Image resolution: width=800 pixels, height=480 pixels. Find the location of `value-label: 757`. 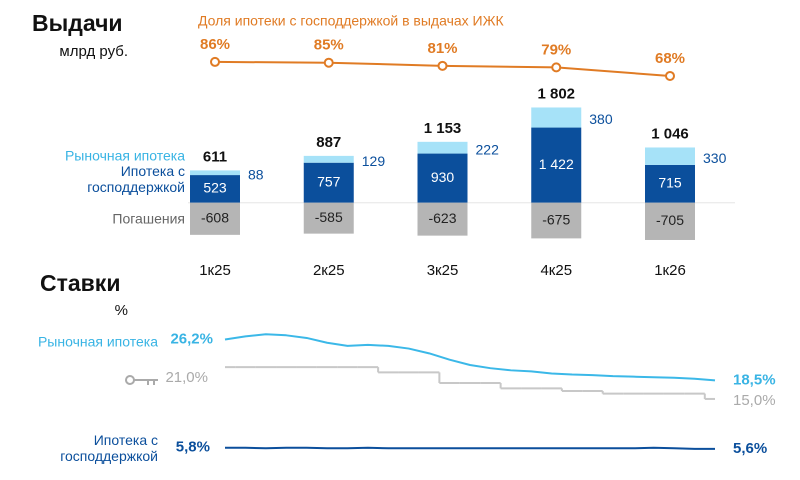

value-label: 757 is located at coordinates (329, 181).